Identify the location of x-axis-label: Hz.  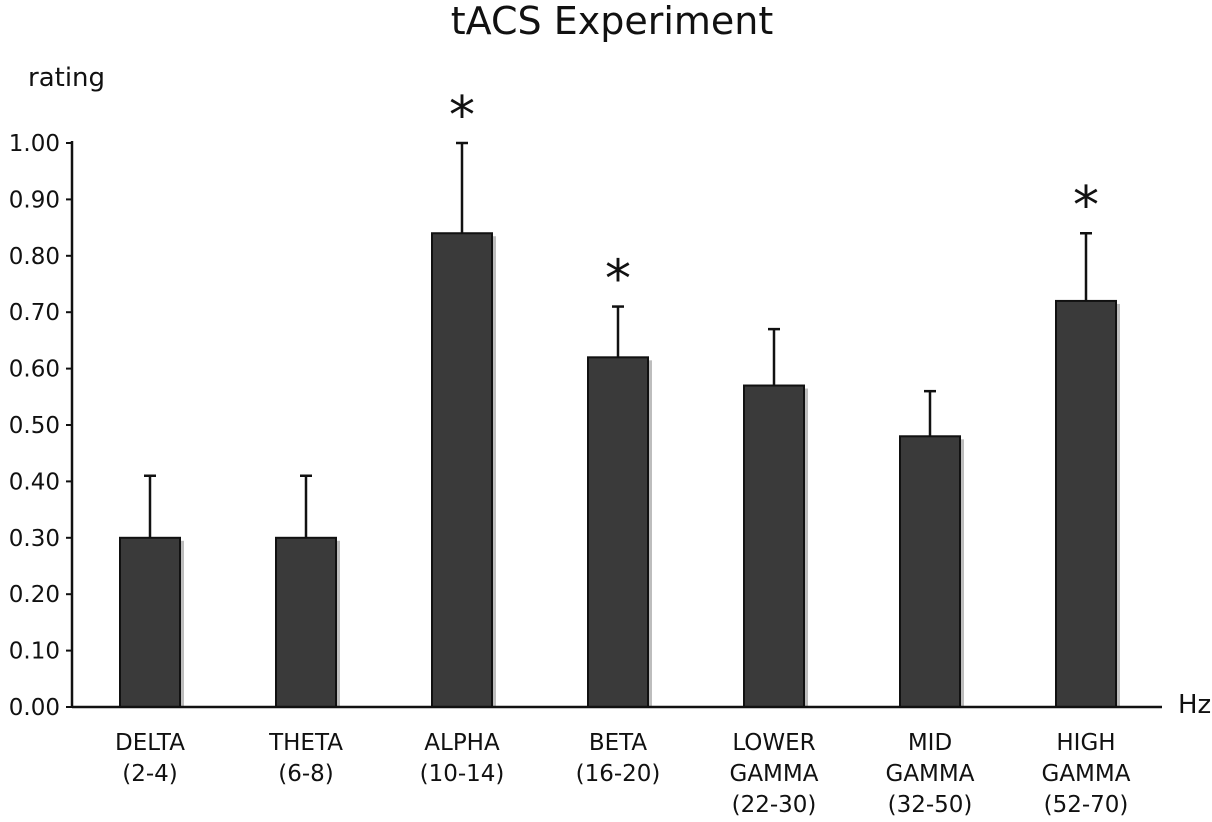
(1194, 705).